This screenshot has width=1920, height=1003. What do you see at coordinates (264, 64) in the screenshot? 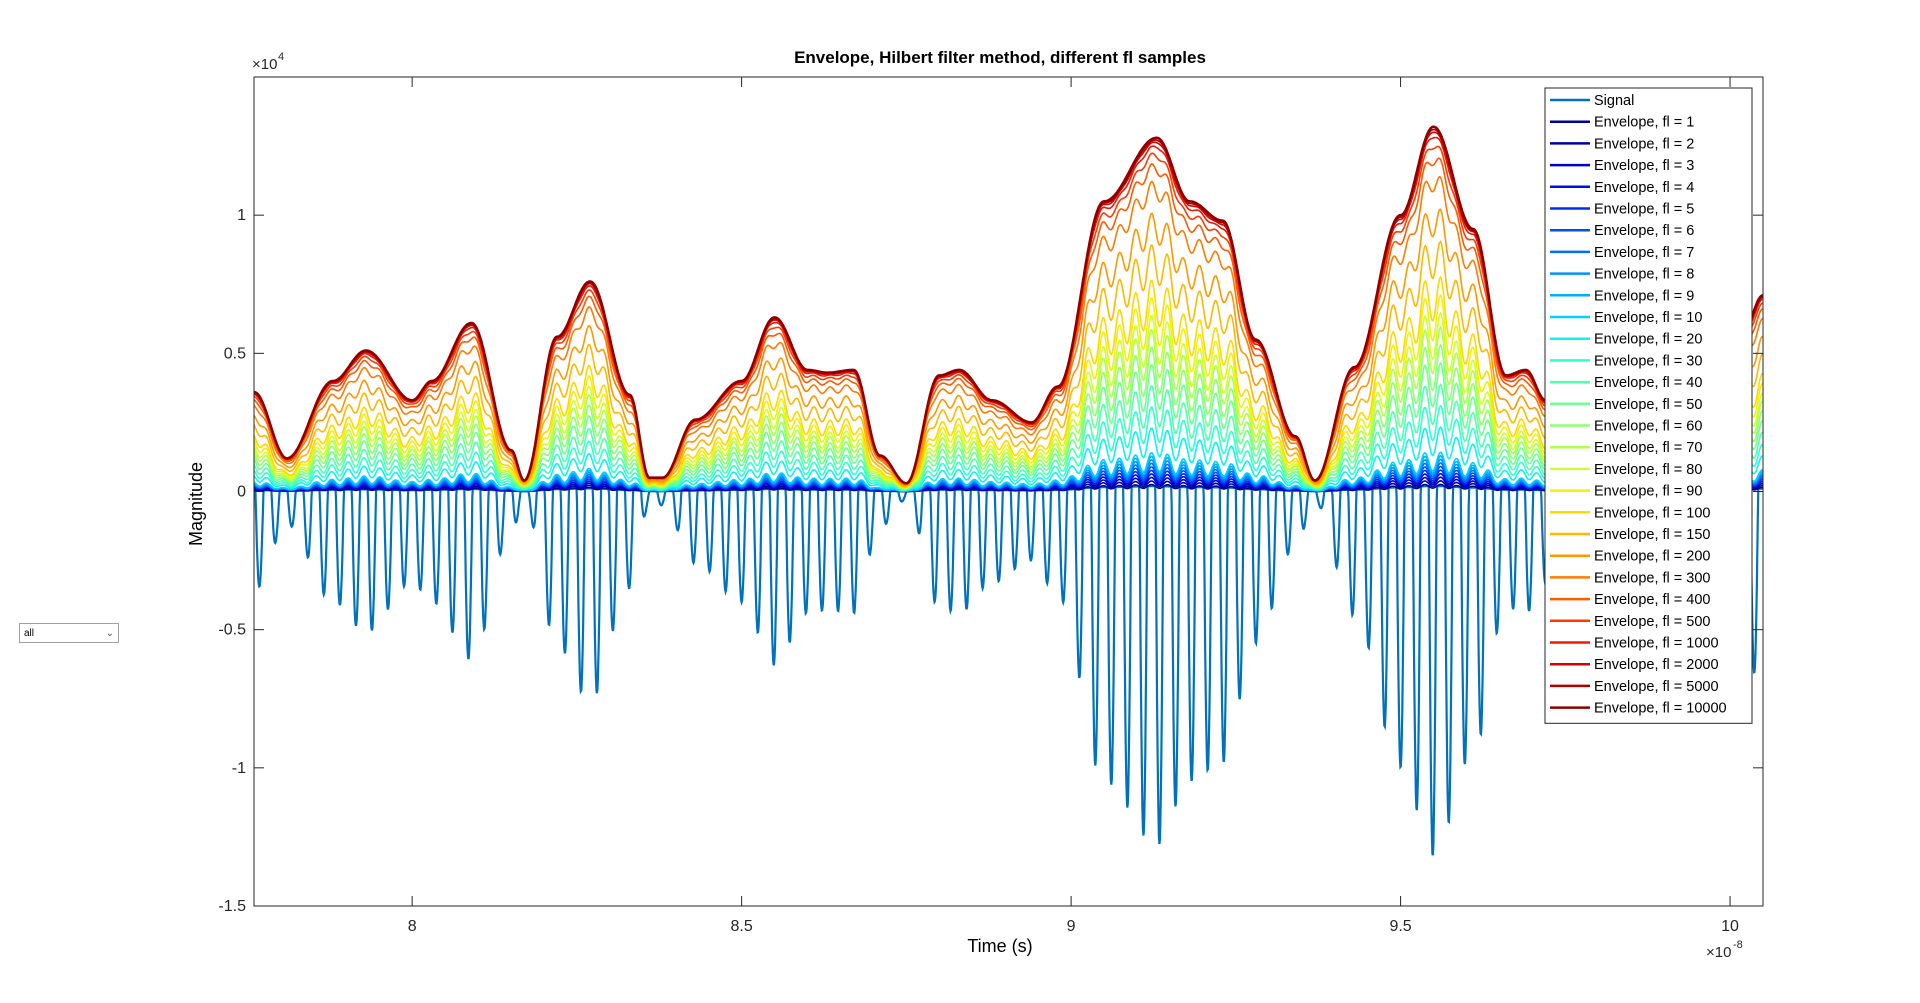
I see `y-exponent-base: ×10` at bounding box center [264, 64].